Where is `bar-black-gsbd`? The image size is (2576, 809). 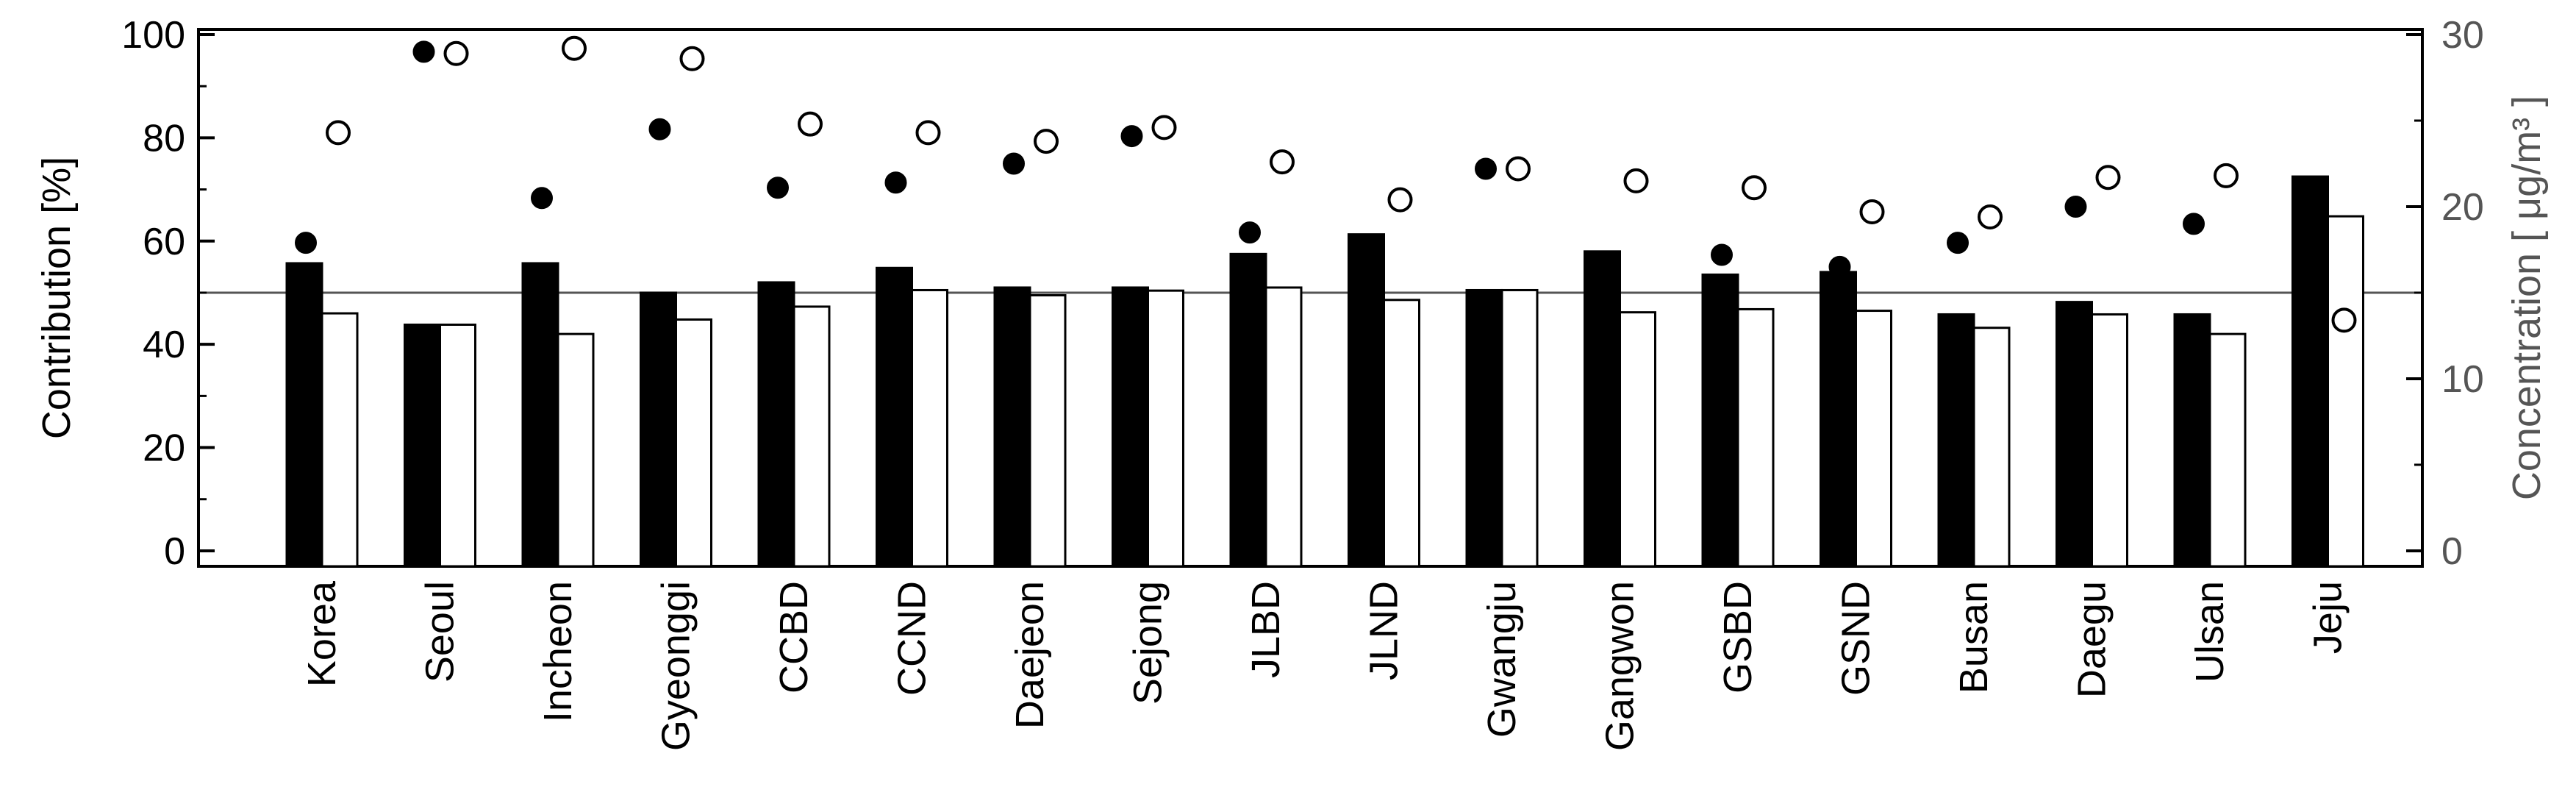
bar-black-gsbd is located at coordinates (1720, 420).